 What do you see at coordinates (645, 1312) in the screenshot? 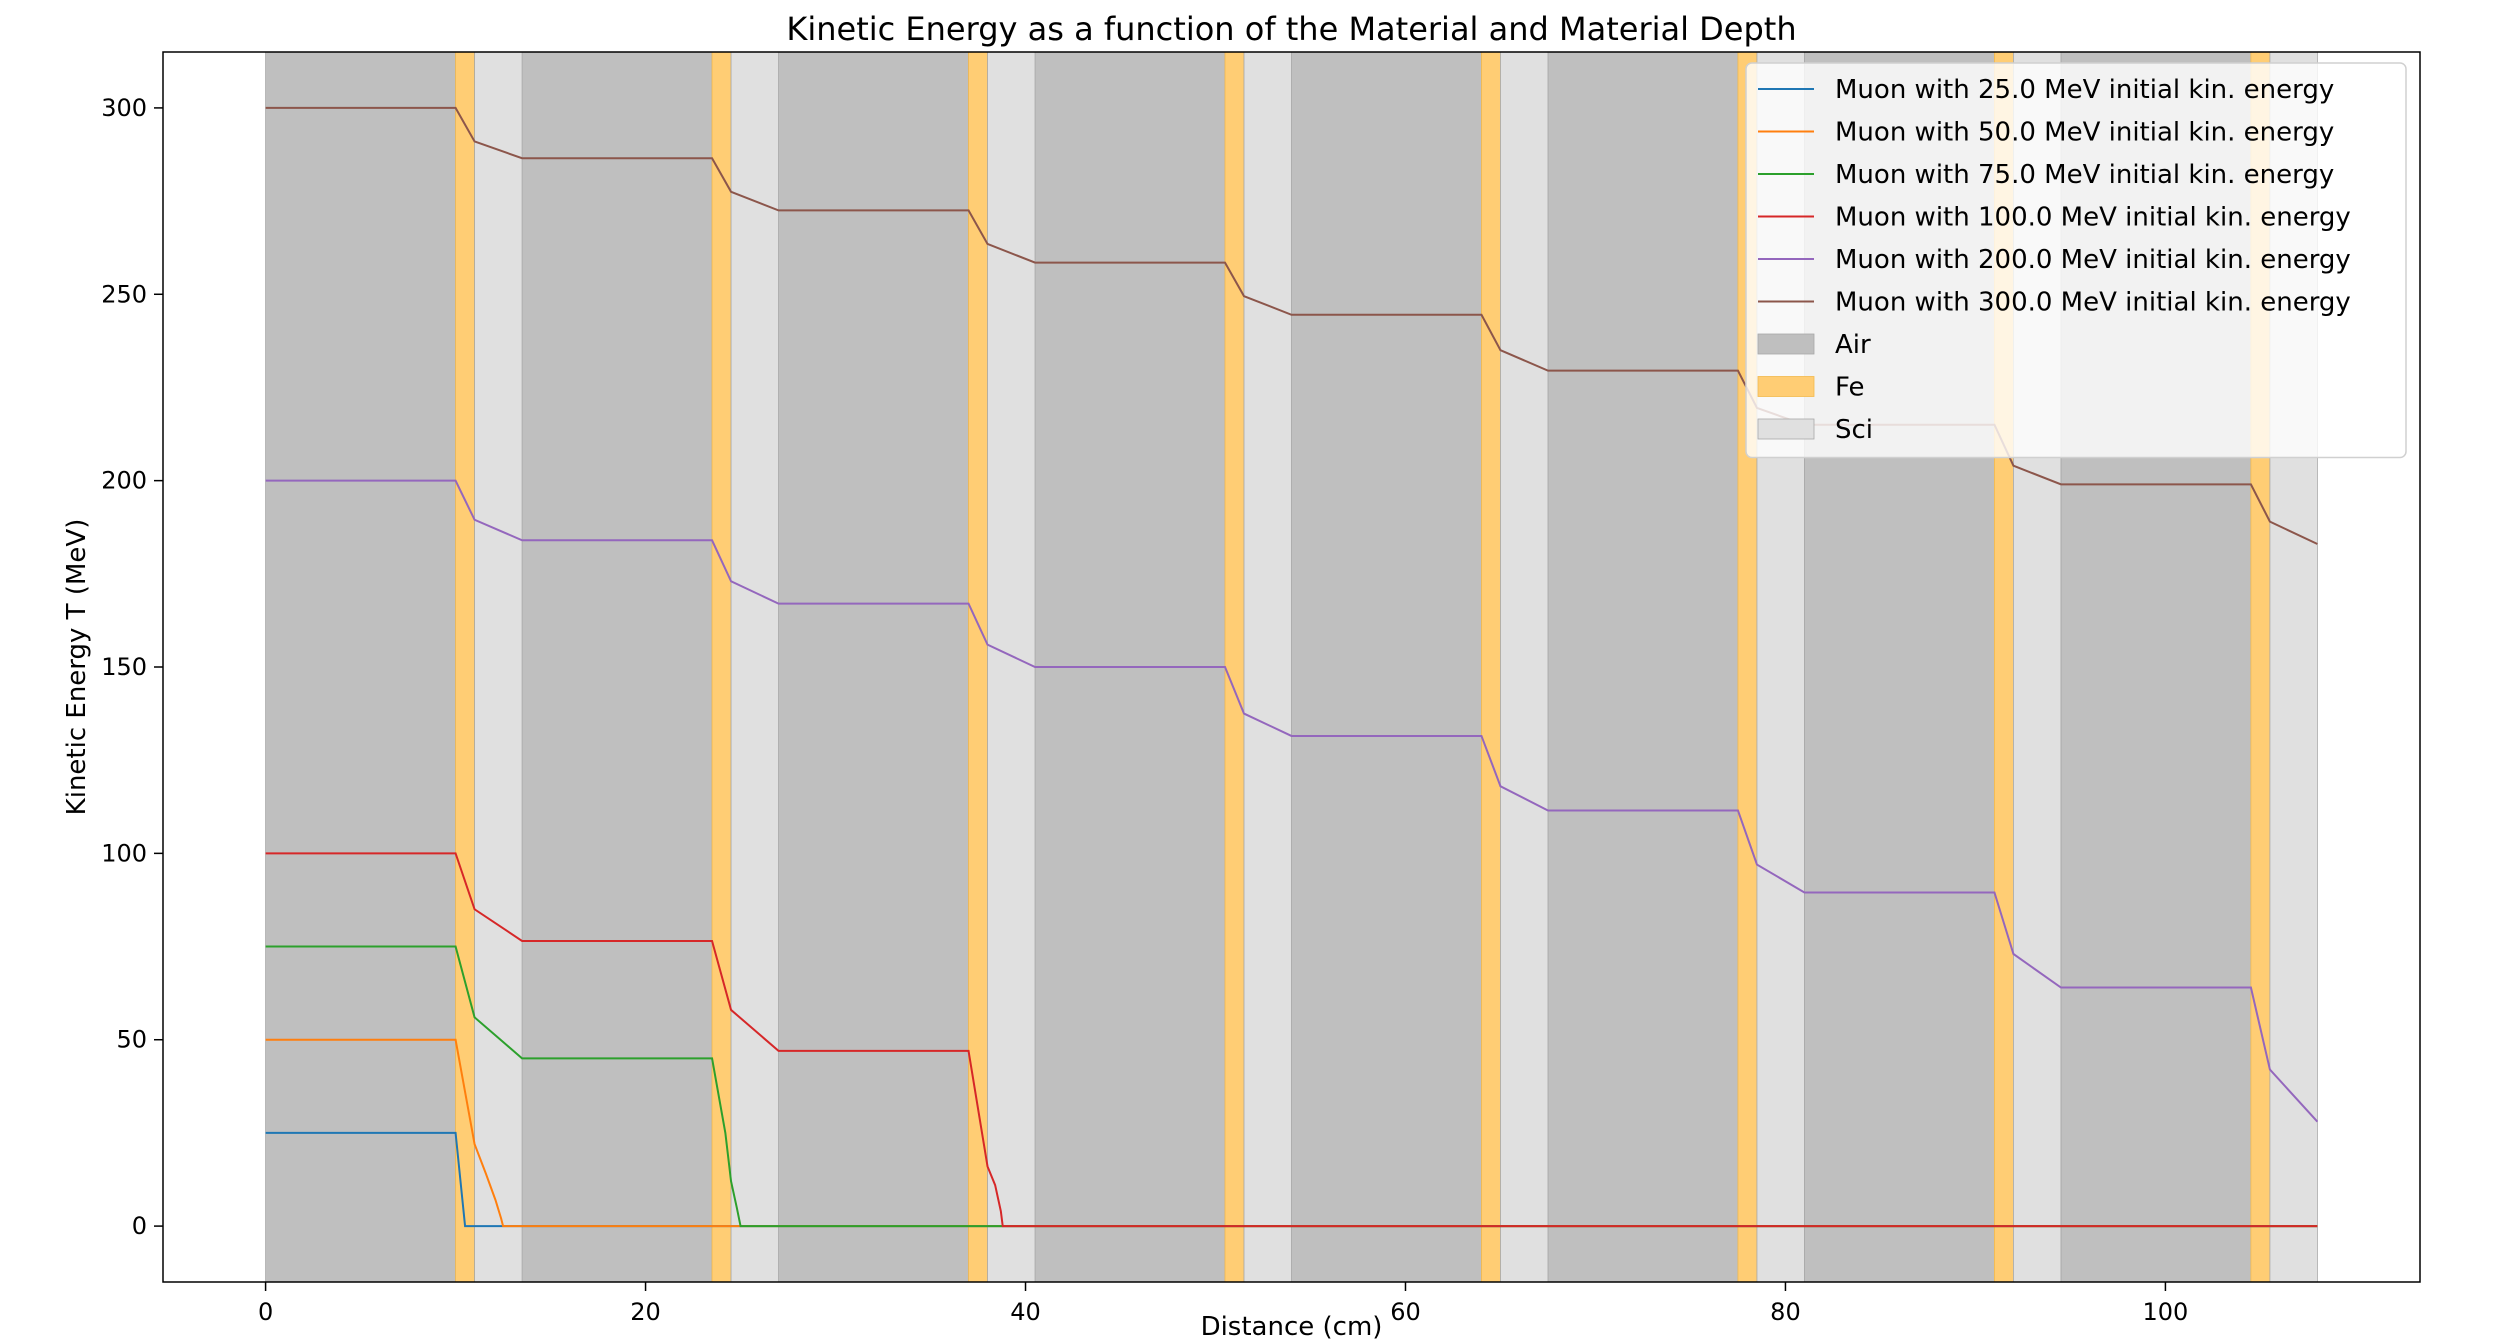
I see `x-tick-label-1: 20` at bounding box center [645, 1312].